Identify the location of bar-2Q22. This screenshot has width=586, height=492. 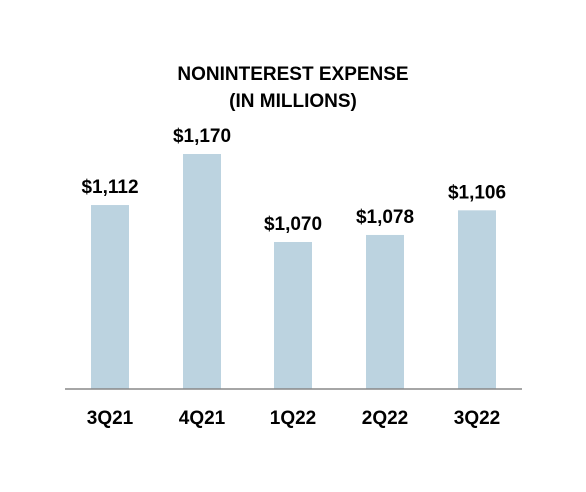
(385, 311).